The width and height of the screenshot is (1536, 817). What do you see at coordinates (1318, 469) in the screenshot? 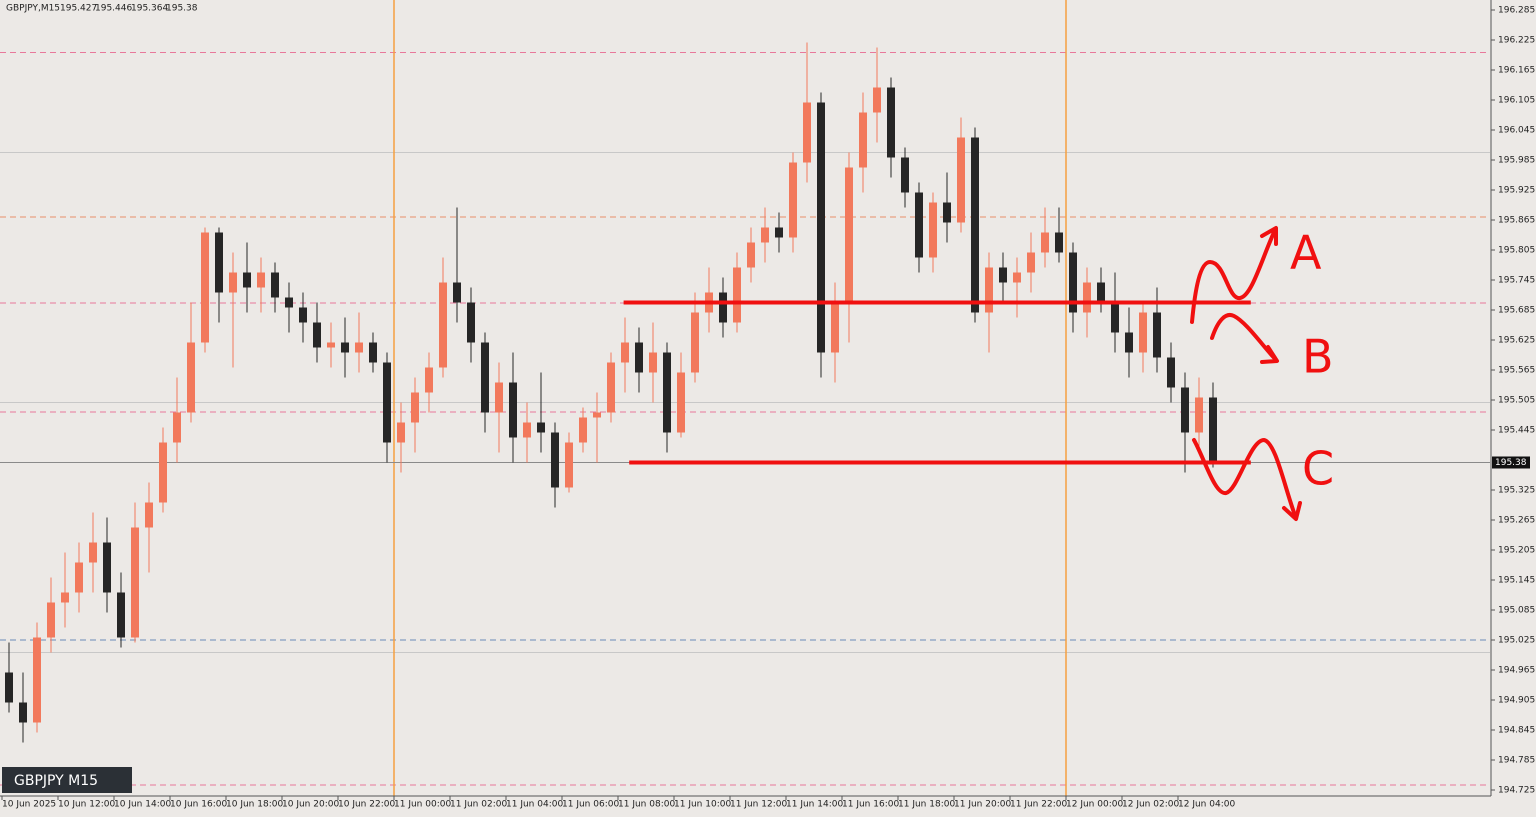
I see `annotation-c: C` at bounding box center [1318, 469].